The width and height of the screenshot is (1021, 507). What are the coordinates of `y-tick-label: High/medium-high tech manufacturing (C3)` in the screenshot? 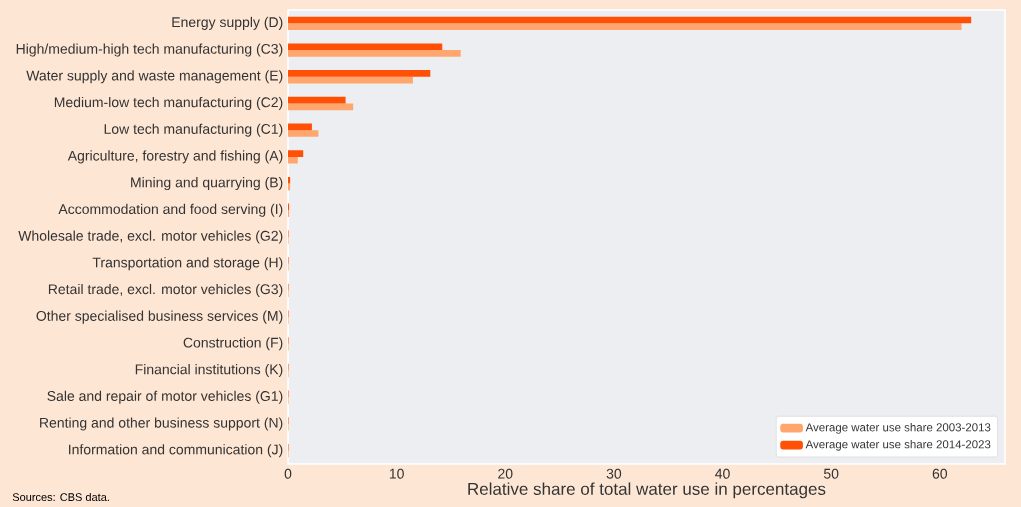 It's located at (149, 50).